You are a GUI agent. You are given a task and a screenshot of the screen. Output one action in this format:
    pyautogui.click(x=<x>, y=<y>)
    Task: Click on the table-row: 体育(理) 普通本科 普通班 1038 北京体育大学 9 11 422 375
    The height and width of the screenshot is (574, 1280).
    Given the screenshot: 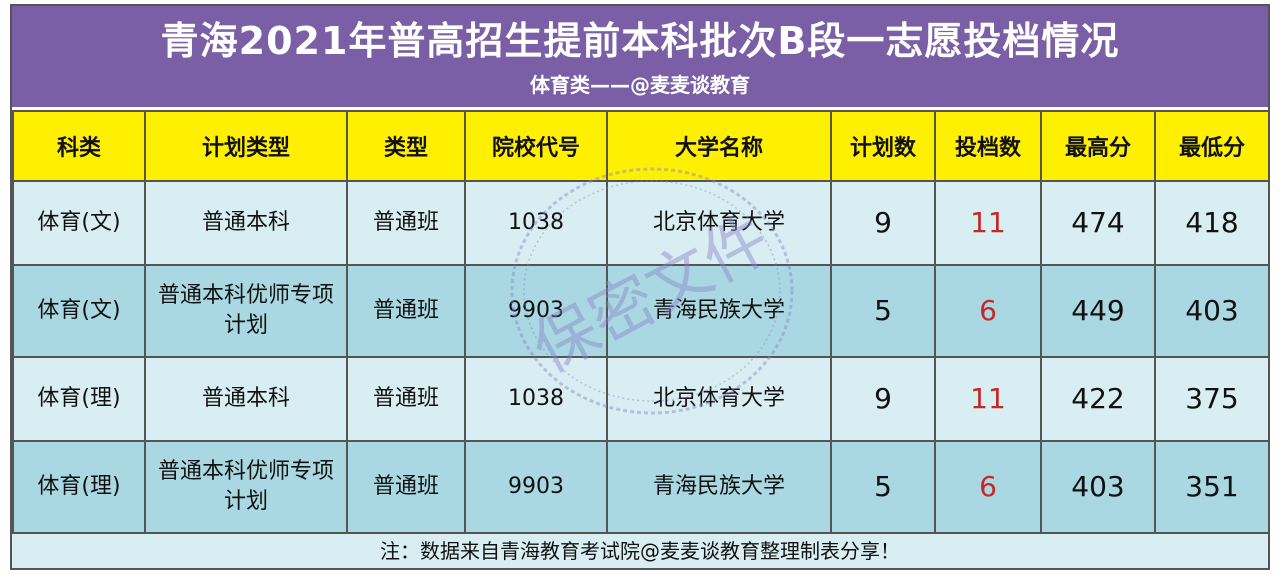 What is the action you would take?
    pyautogui.click(x=641, y=399)
    